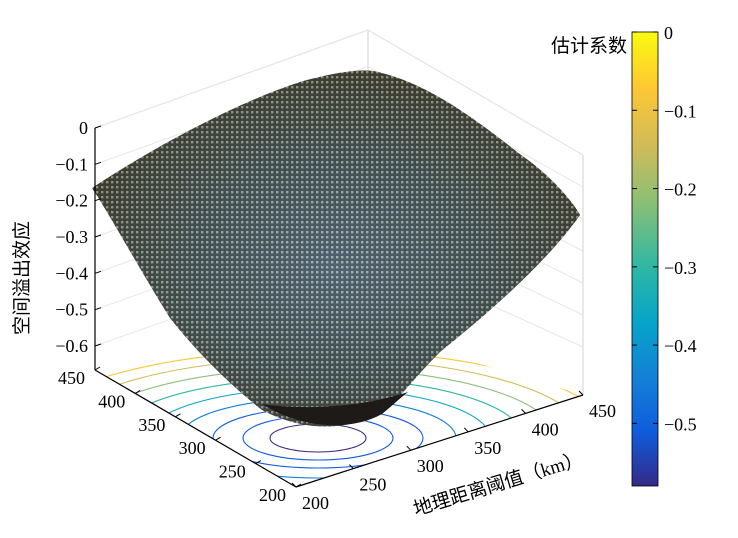 The height and width of the screenshot is (538, 738). What do you see at coordinates (71, 237) in the screenshot?
I see `z-tick-label: −0.3` at bounding box center [71, 237].